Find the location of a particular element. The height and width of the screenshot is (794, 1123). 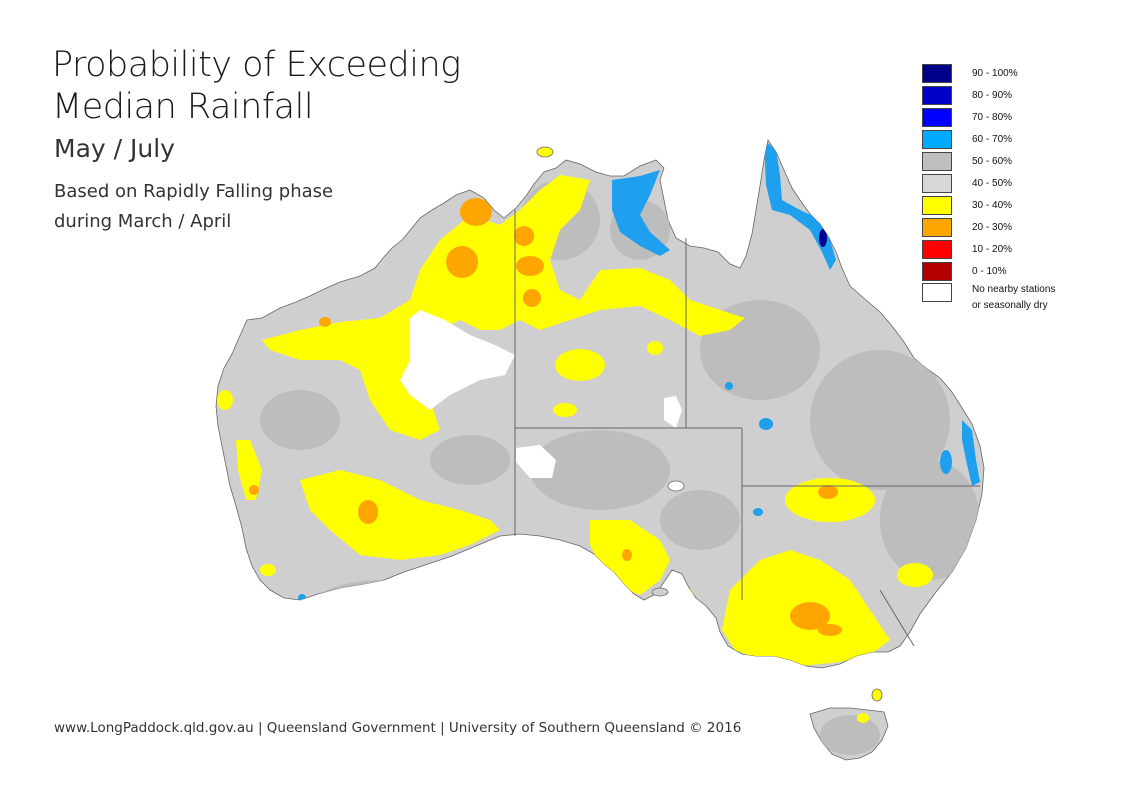

legend-label: 30 - 40% is located at coordinates (992, 205).